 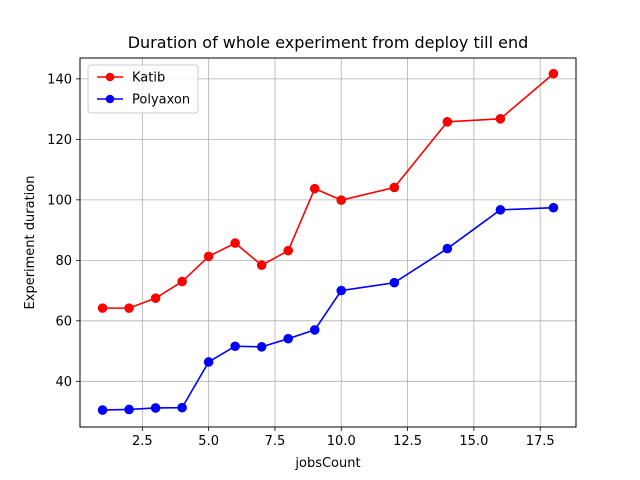 What do you see at coordinates (540, 441) in the screenshot?
I see `x-tick-label: 17.5` at bounding box center [540, 441].